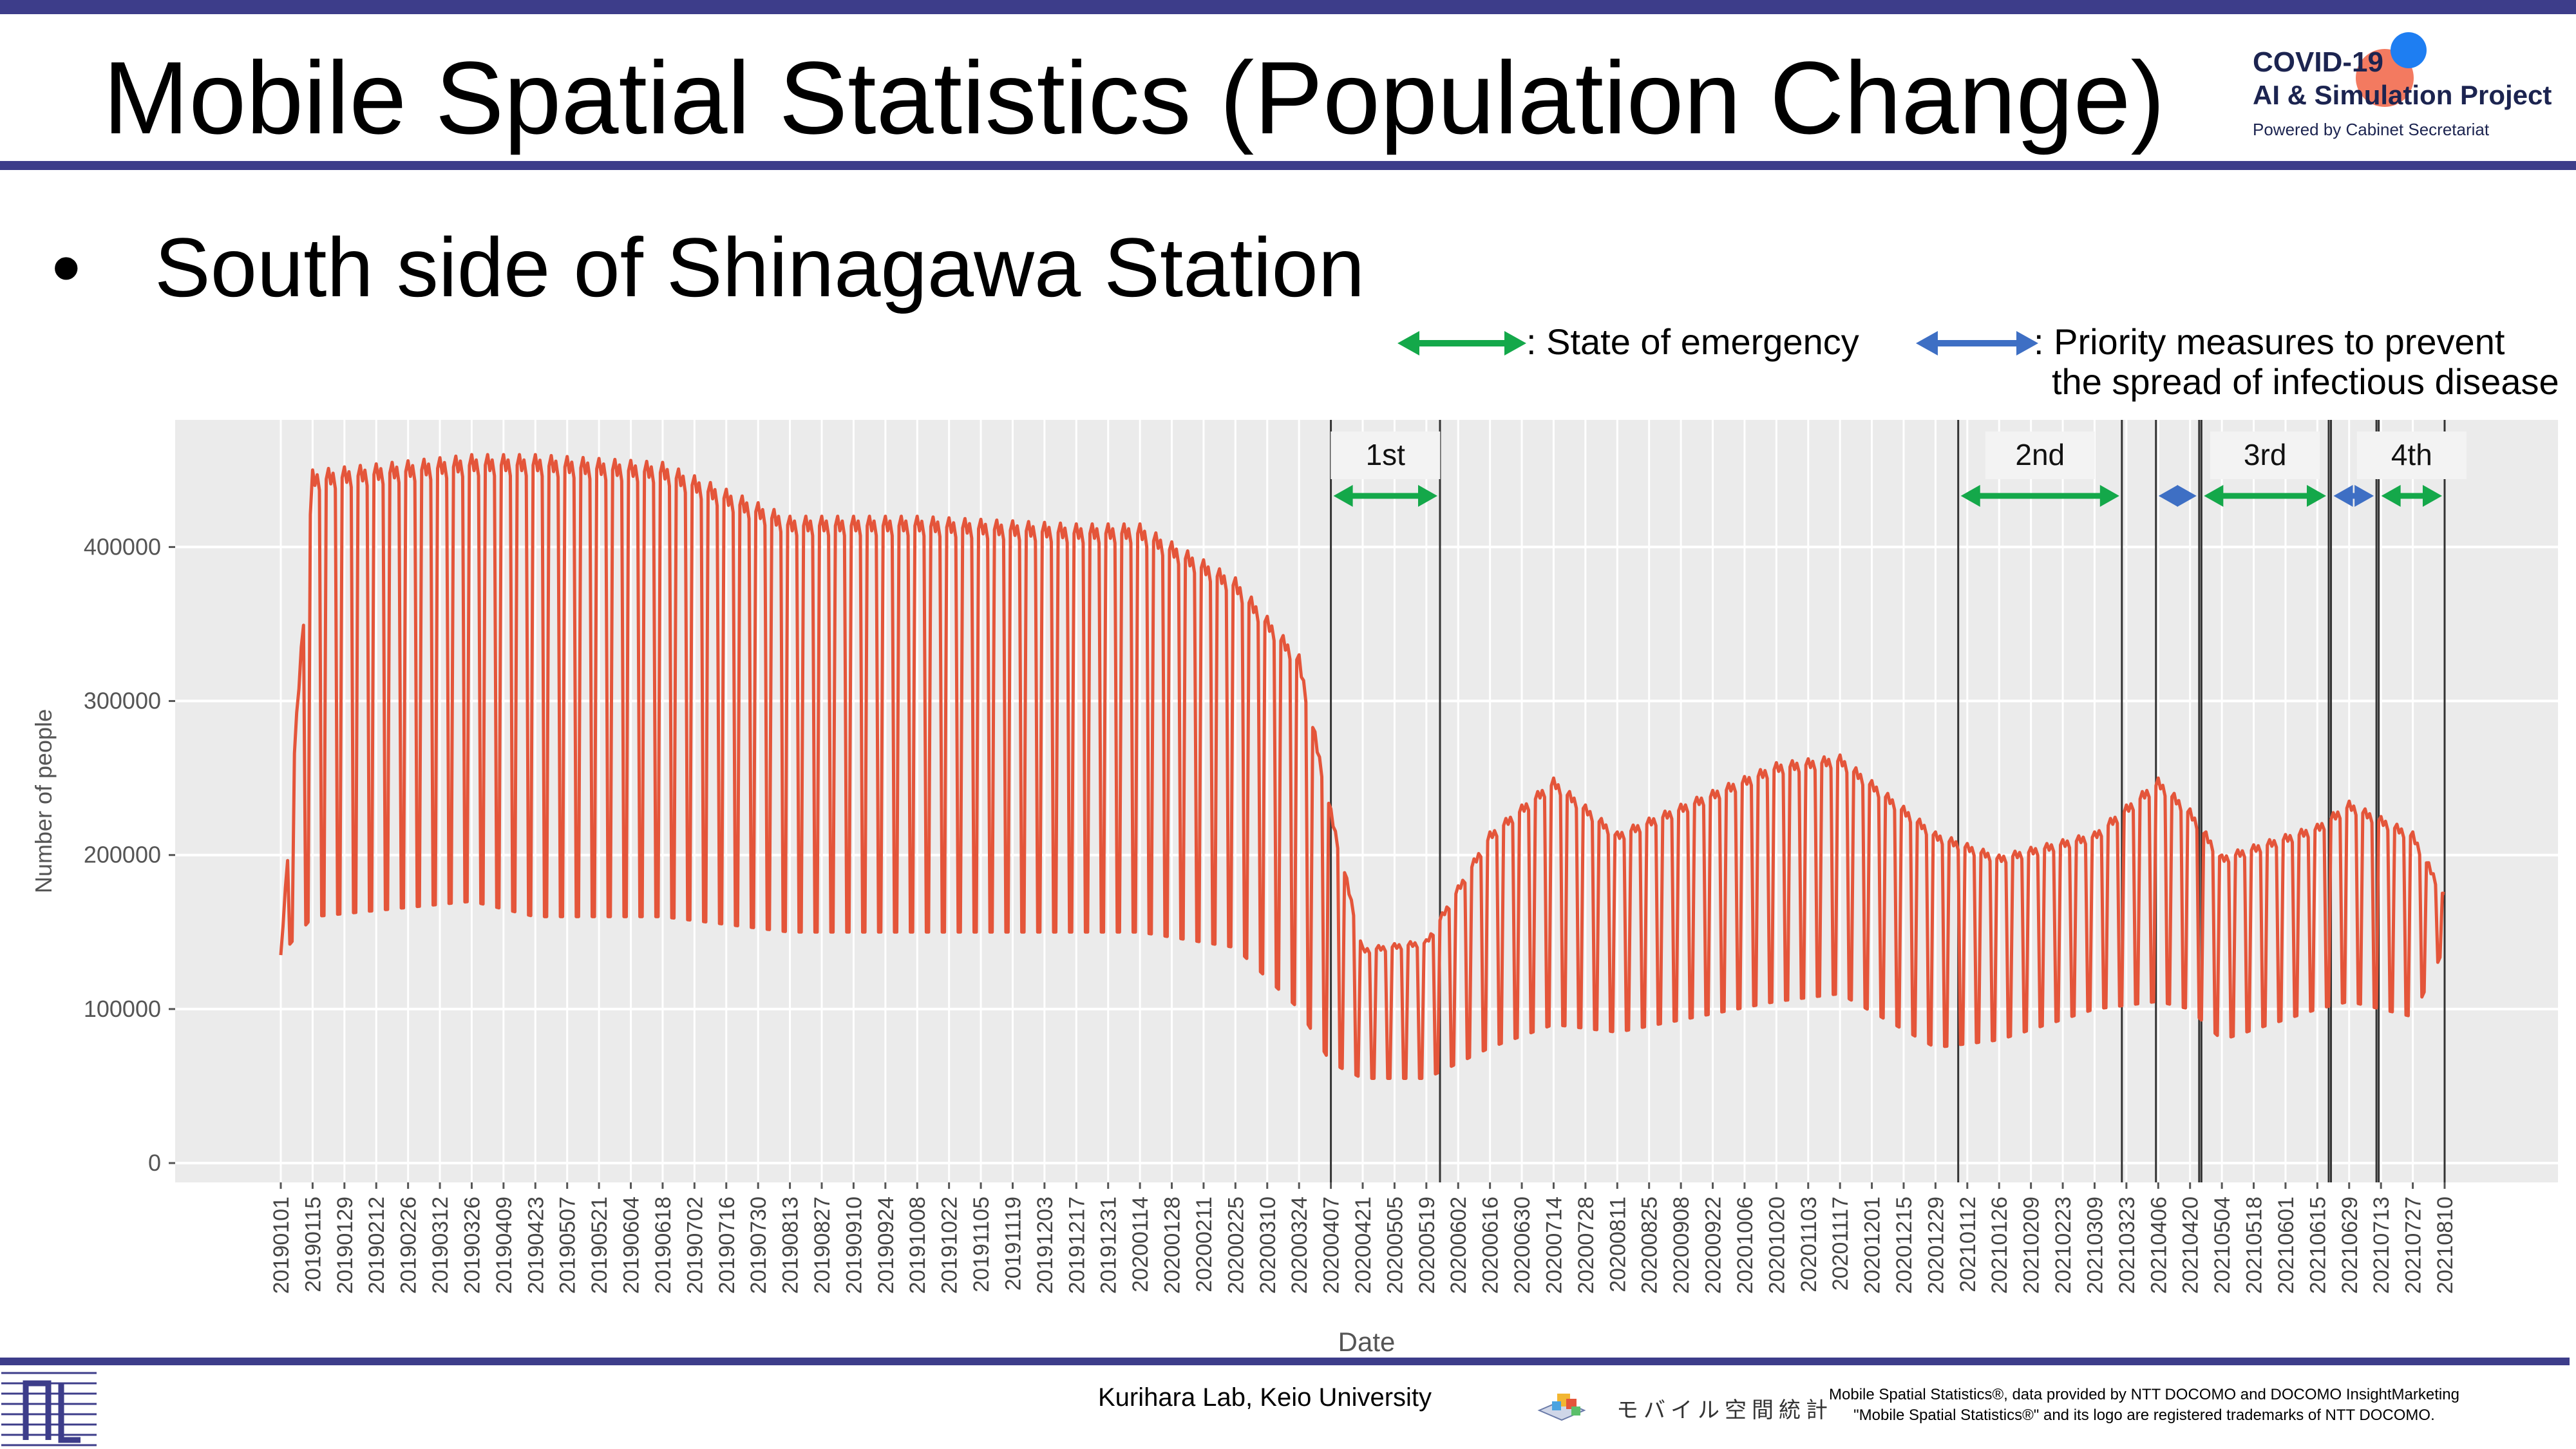 This screenshot has width=2576, height=1449. What do you see at coordinates (2254, 1245) in the screenshot?
I see `x-tick-label: 20210518` at bounding box center [2254, 1245].